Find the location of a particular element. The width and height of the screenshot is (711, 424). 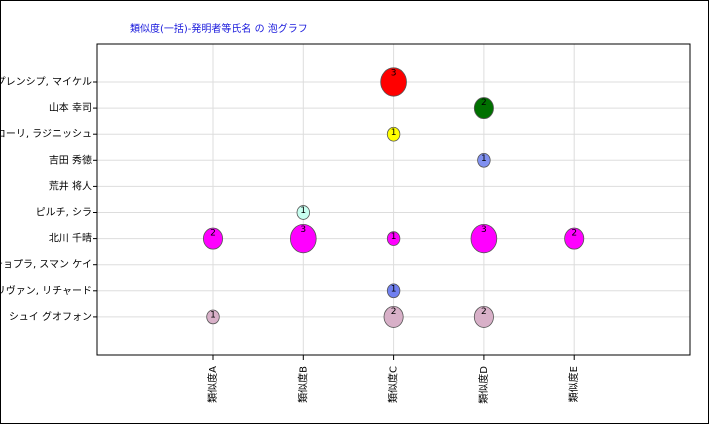

x-tick-label: 類似度B is located at coordinates (302, 384).